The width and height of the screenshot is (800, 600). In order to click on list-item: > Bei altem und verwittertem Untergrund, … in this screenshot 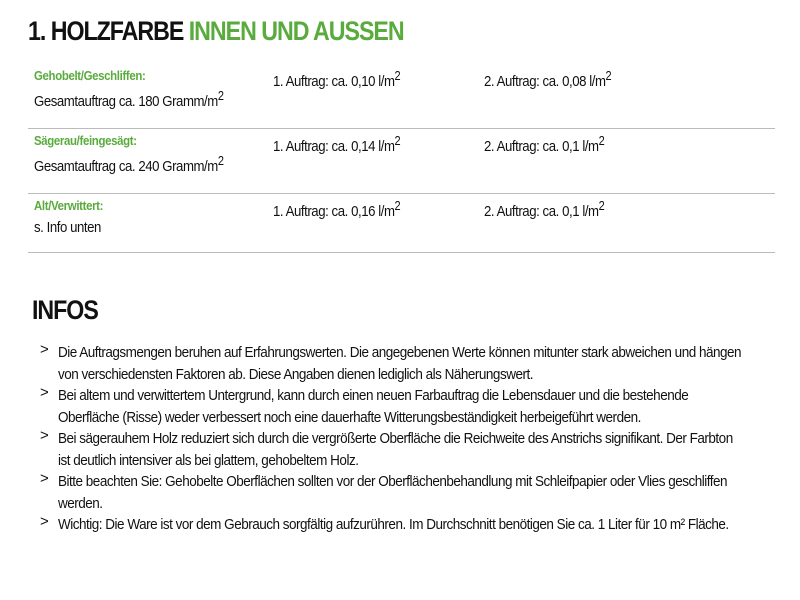, I will do `click(364, 405)`.